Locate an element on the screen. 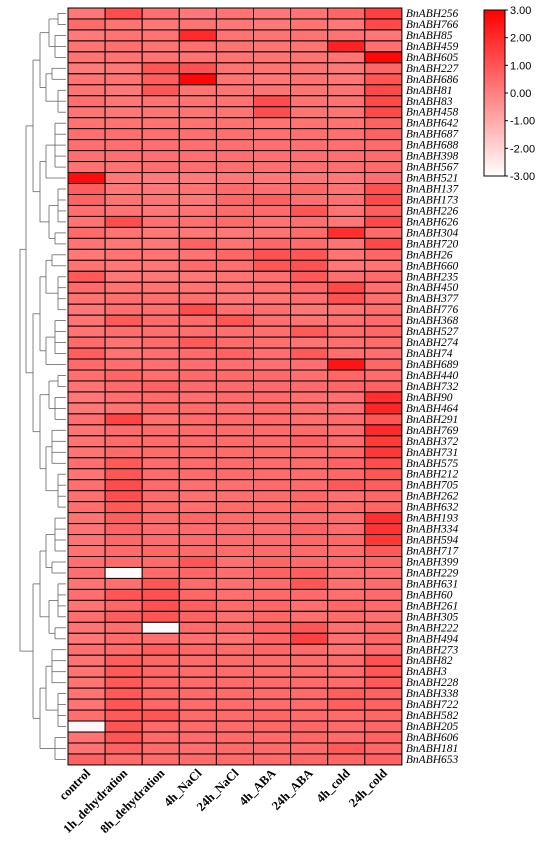 The width and height of the screenshot is (550, 857). heatmap-cell-BnABH705-4h_NaCl is located at coordinates (197, 485).